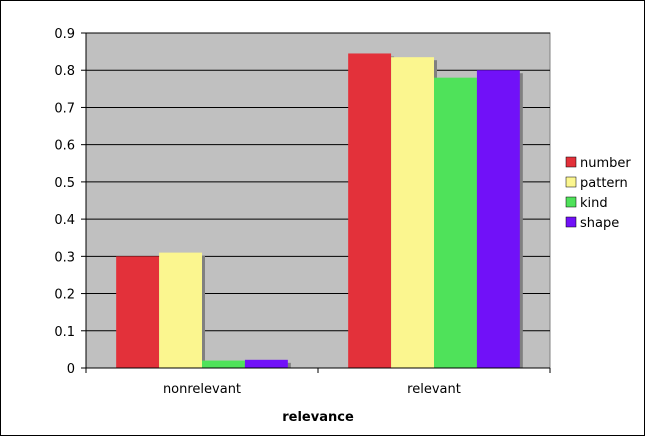 Image resolution: width=645 pixels, height=436 pixels. I want to click on bar-pattern-relevant, so click(412, 212).